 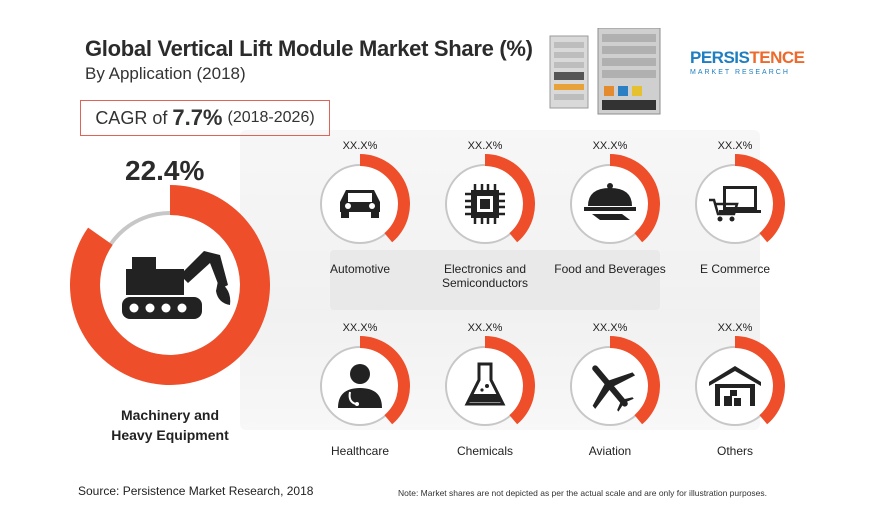 I want to click on doctor-icon, so click(x=360, y=386).